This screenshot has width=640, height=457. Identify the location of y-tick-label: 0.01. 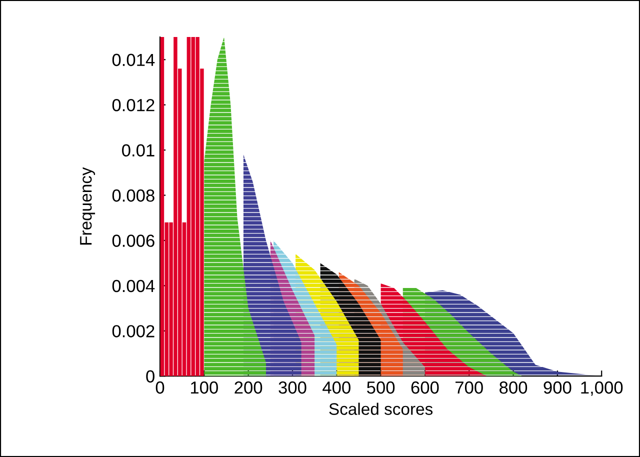
(138, 150).